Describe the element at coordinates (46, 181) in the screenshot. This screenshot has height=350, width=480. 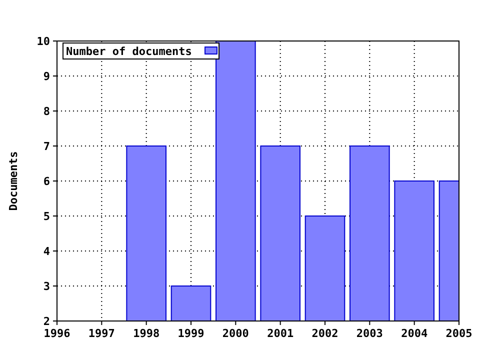
I see `y-tick-label: 6` at that location.